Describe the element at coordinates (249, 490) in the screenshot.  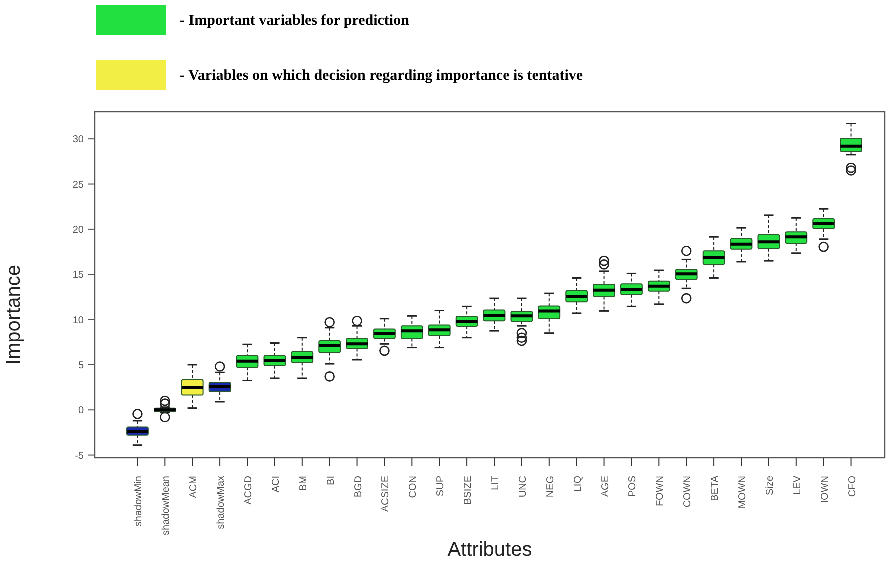
I see `x-tick-label: ACGD` at that location.